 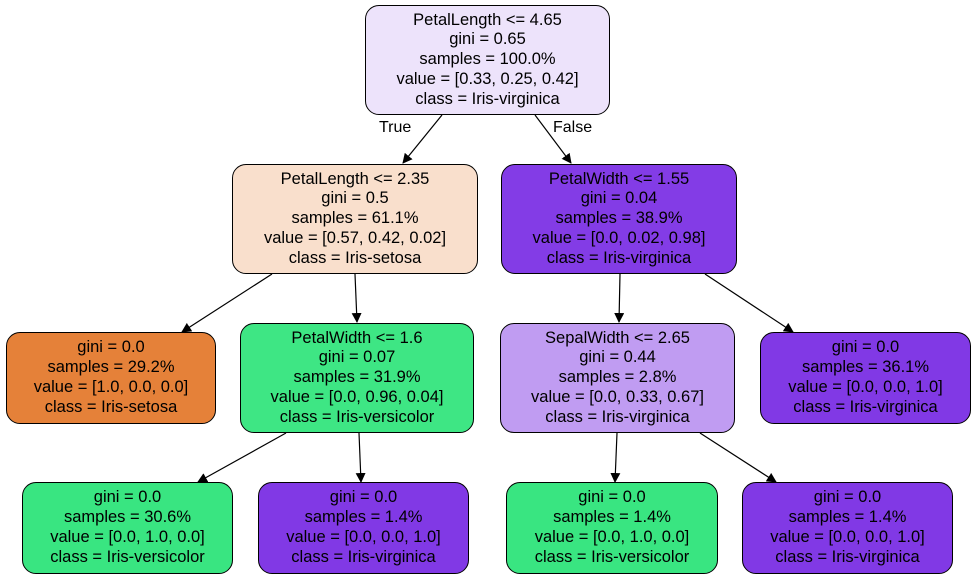 What do you see at coordinates (487, 78) in the screenshot?
I see `node-text-line: value = [0.33, 0.25, 0.42]` at bounding box center [487, 78].